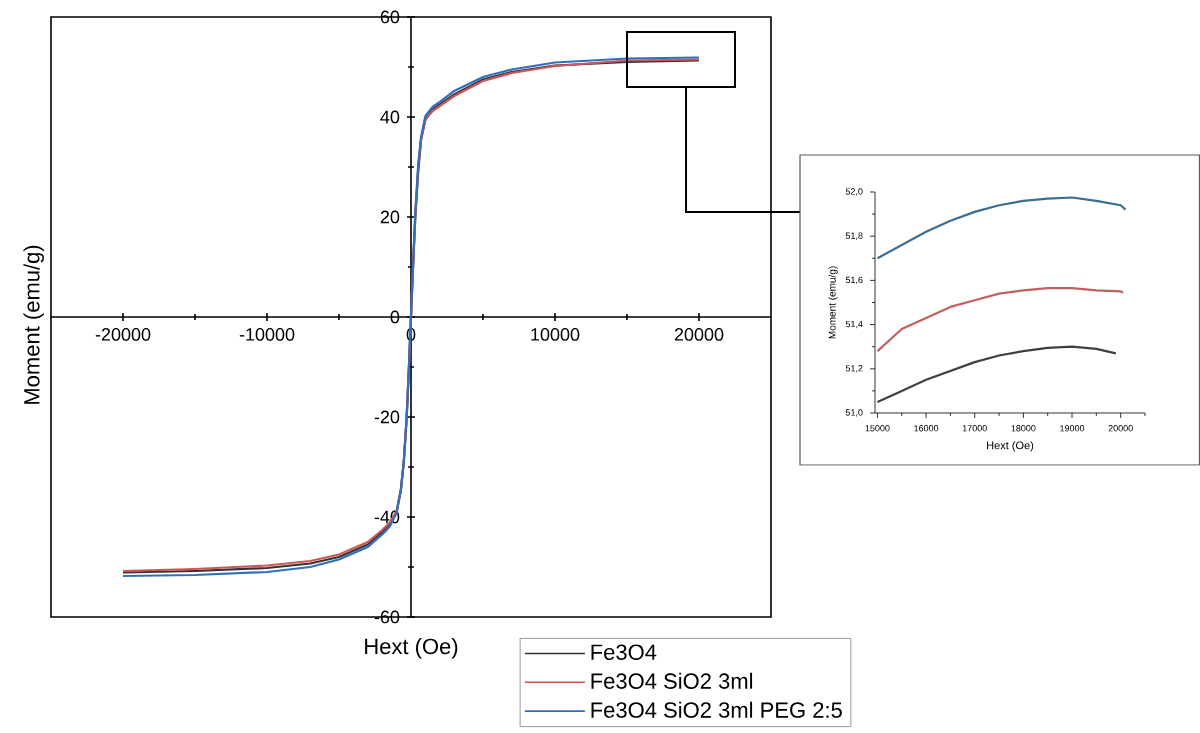 The width and height of the screenshot is (1200, 733). What do you see at coordinates (716, 709) in the screenshot?
I see `legend-label: Fe3O4 SiO2 3ml PEG 2:5` at bounding box center [716, 709].